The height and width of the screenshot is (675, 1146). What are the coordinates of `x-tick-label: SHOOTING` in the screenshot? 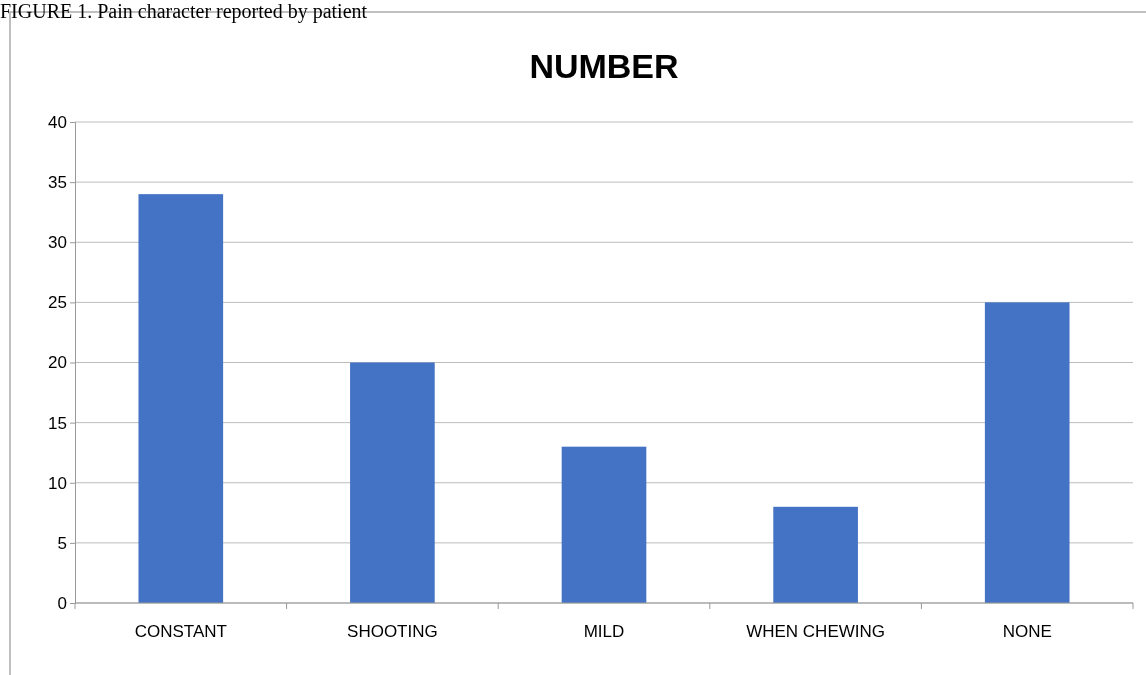 It's located at (392, 631).